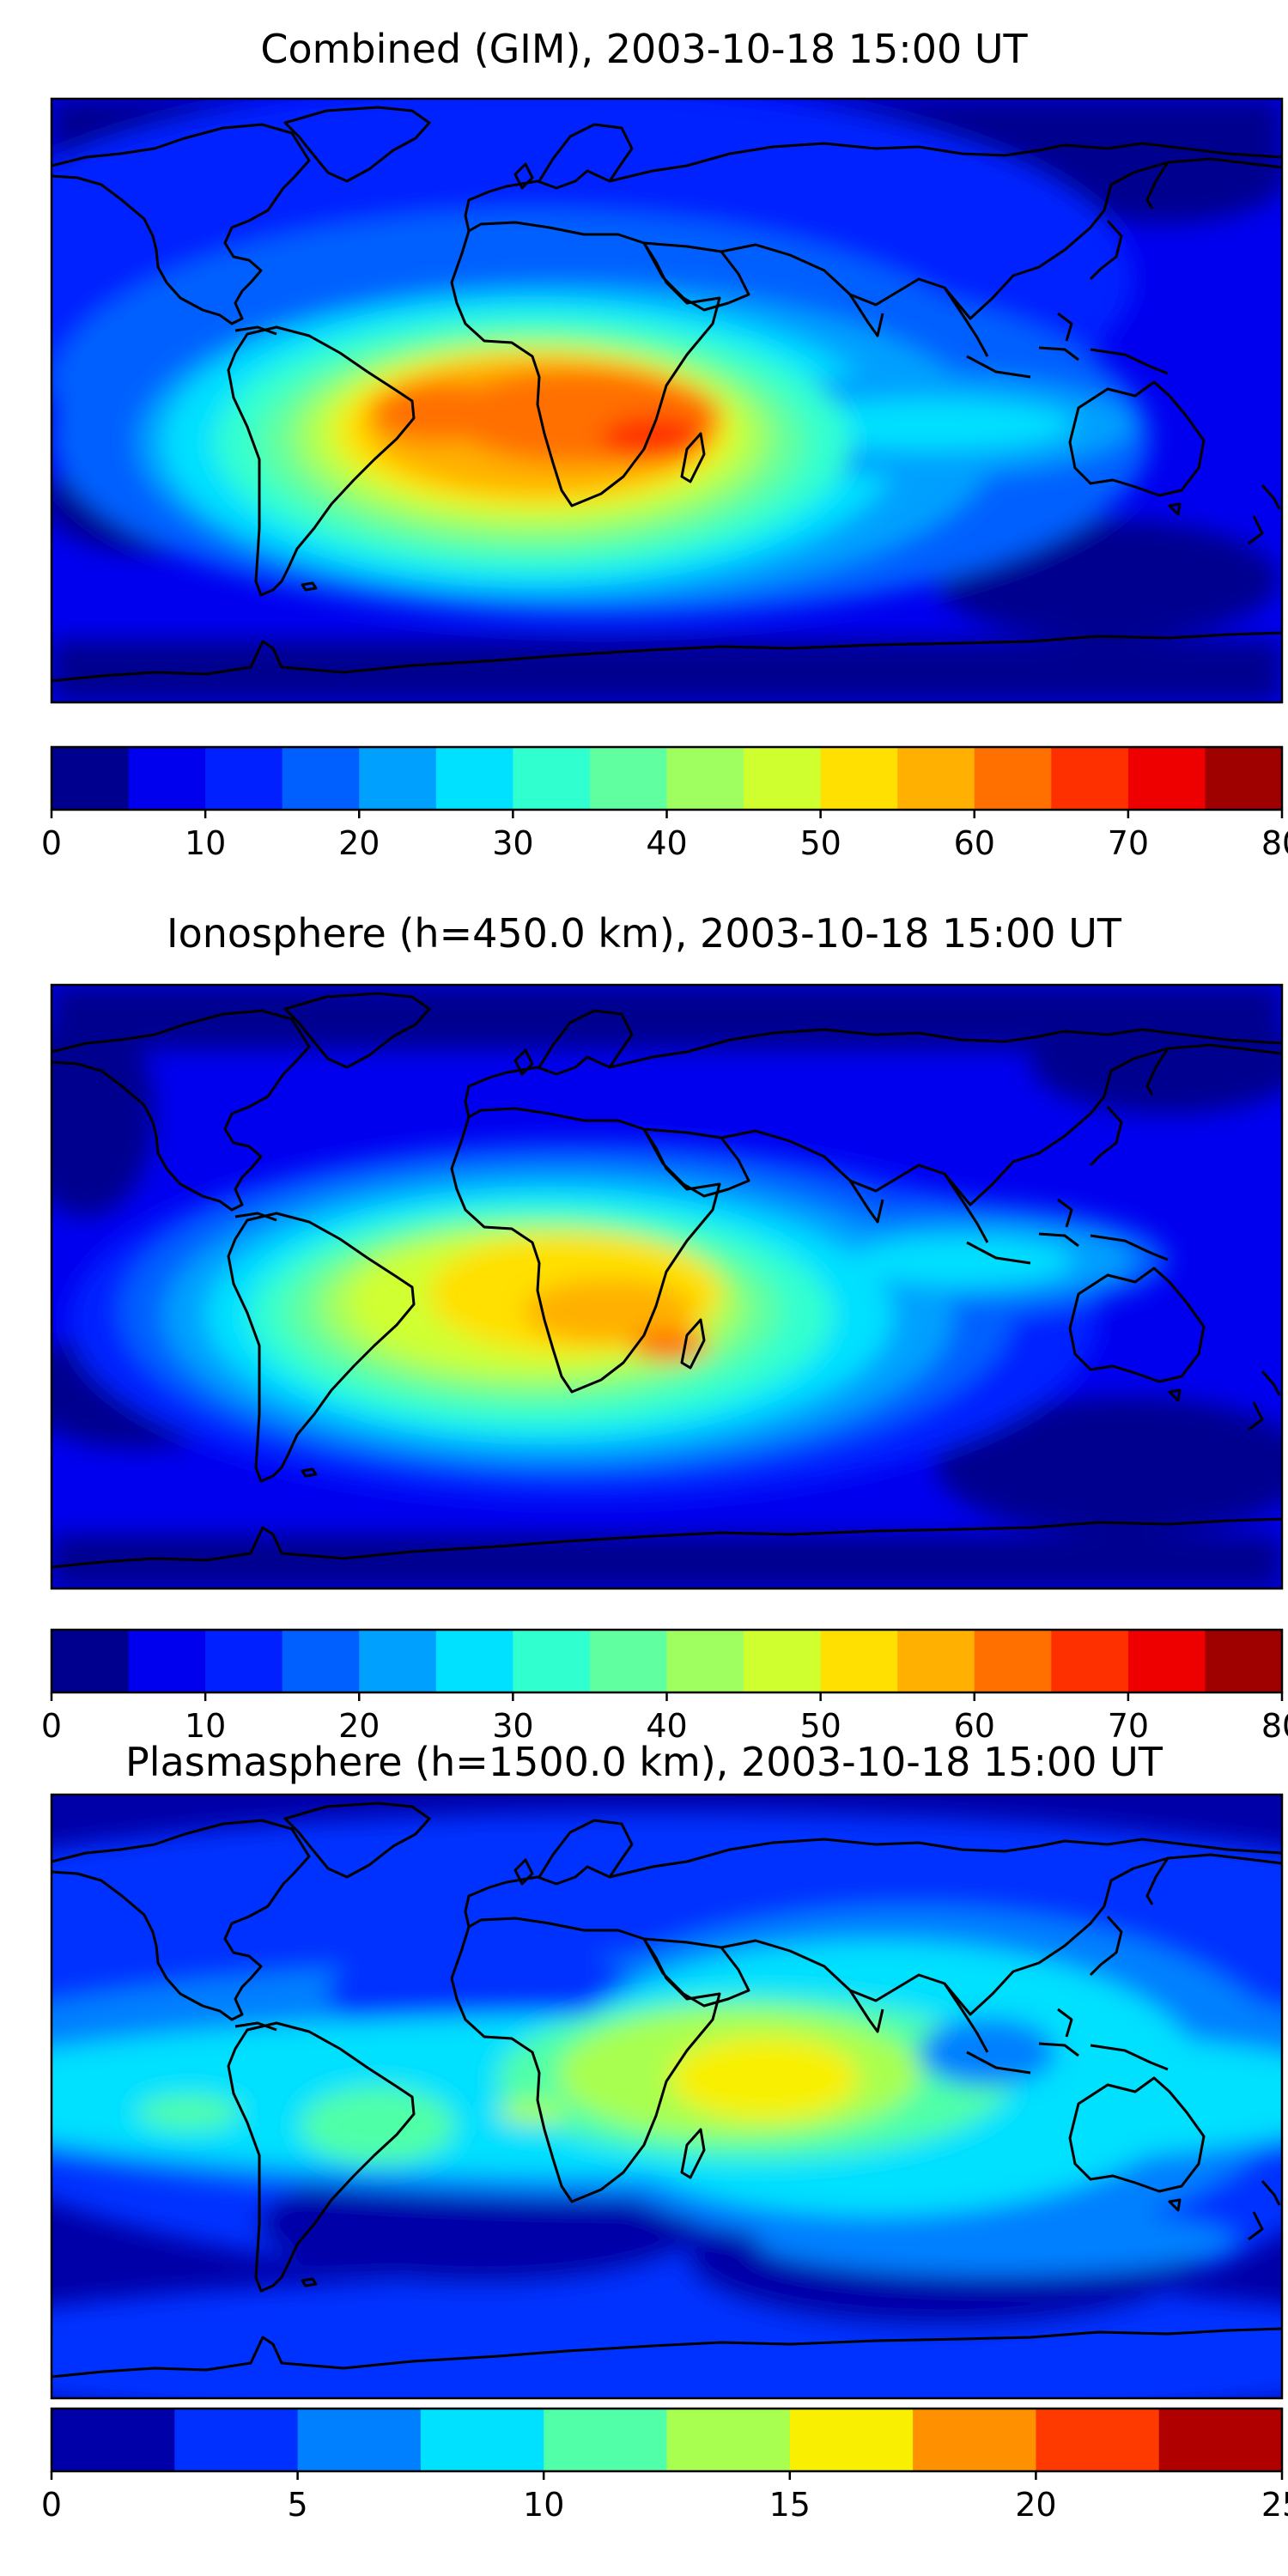 The height and width of the screenshot is (2576, 1288). What do you see at coordinates (298, 2505) in the screenshot?
I see `colorbar-tick-label: 5` at bounding box center [298, 2505].